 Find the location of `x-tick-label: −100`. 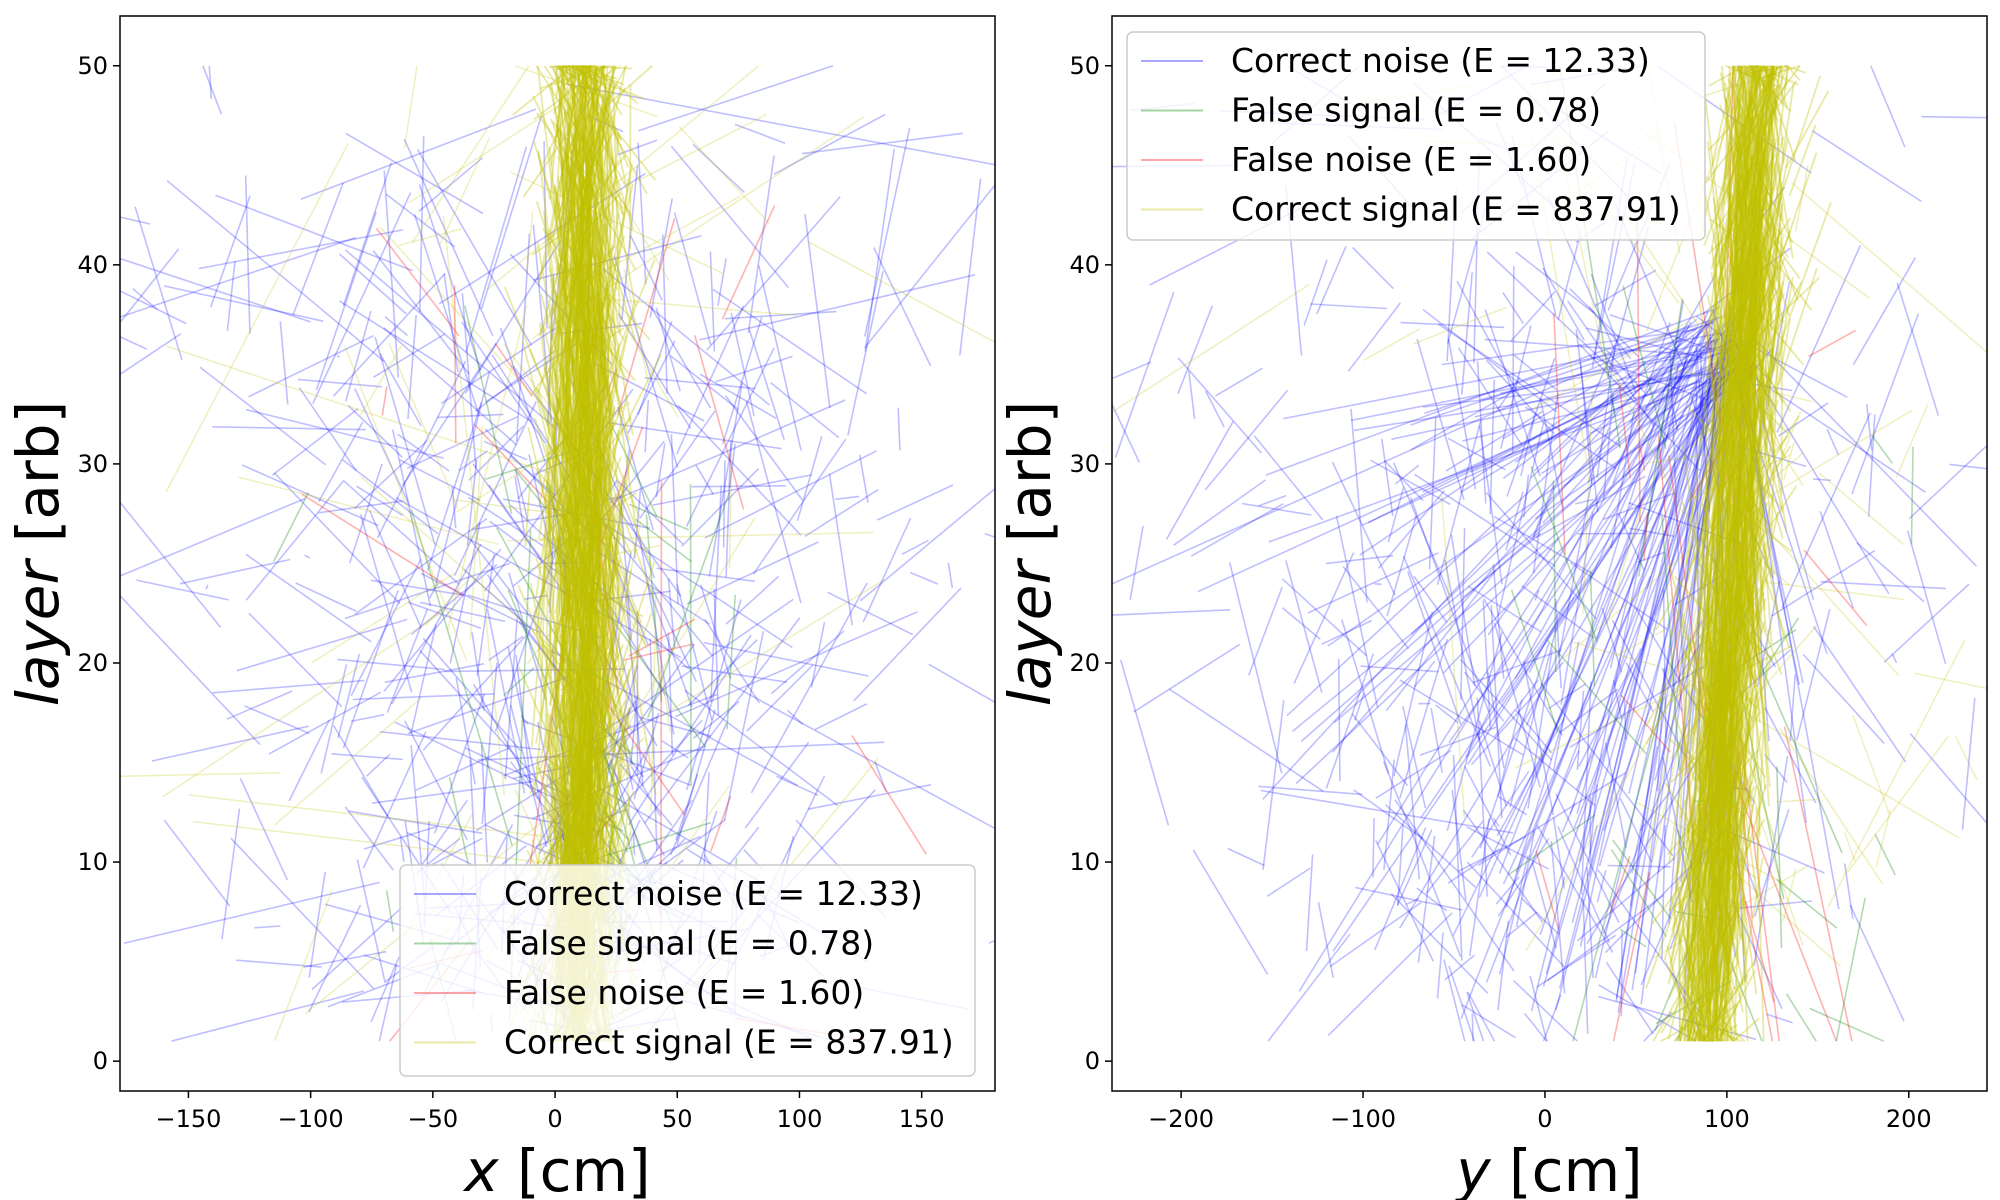

x-tick-label: −100 is located at coordinates (1363, 1119).